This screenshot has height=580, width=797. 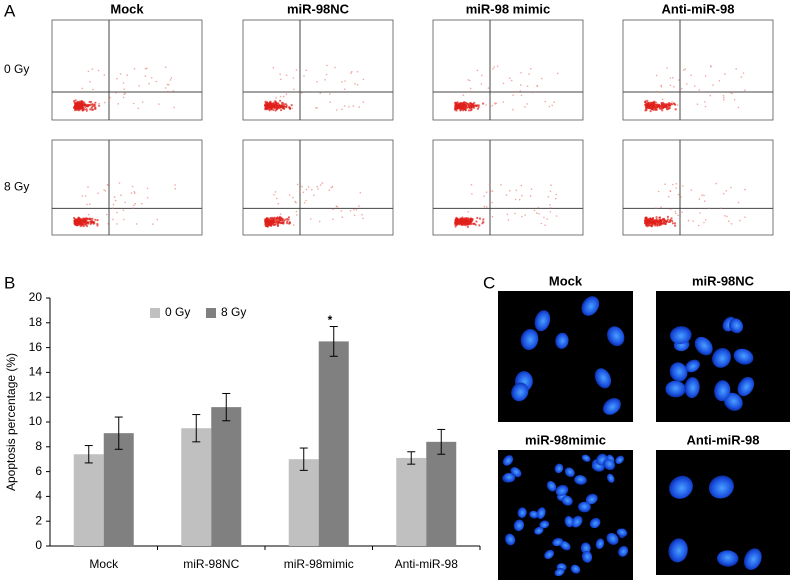 I want to click on panel-label: A, so click(x=10, y=10).